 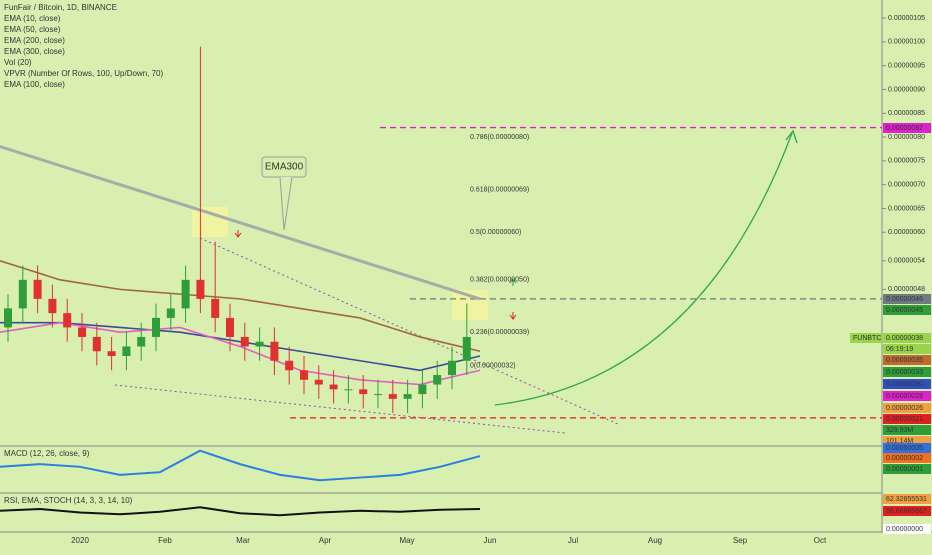 What do you see at coordinates (499, 137) in the screenshot?
I see `fib-label: 0.786(0.00000080)` at bounding box center [499, 137].